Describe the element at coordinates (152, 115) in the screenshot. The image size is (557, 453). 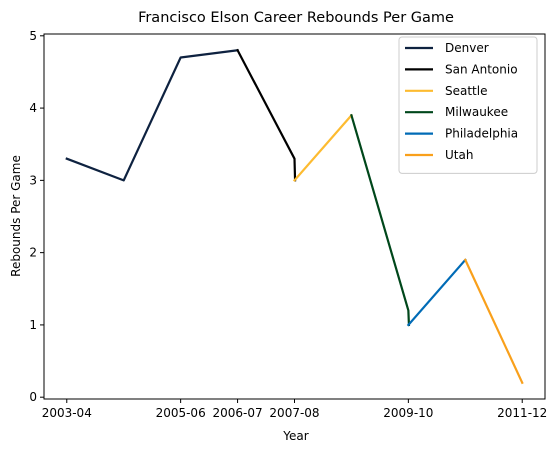
I see `series-line-denver` at that location.